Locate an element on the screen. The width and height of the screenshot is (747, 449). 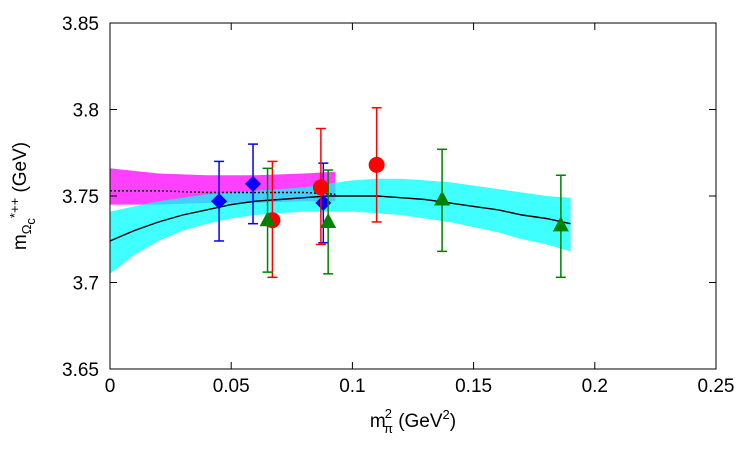
fit-line-dotted is located at coordinates (223, 192).